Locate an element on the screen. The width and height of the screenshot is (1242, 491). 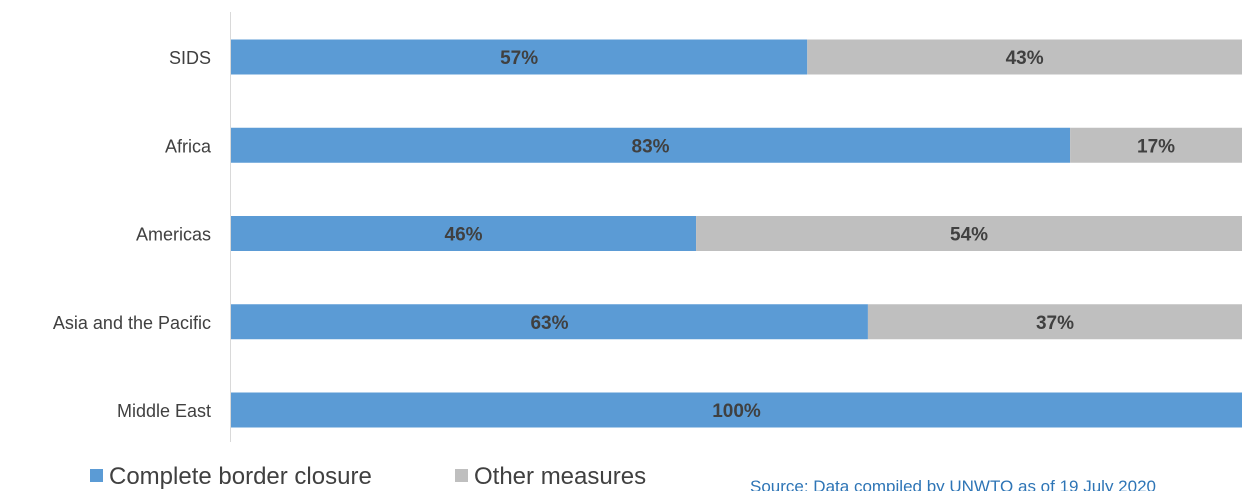
category-label: Americas is located at coordinates (173, 235).